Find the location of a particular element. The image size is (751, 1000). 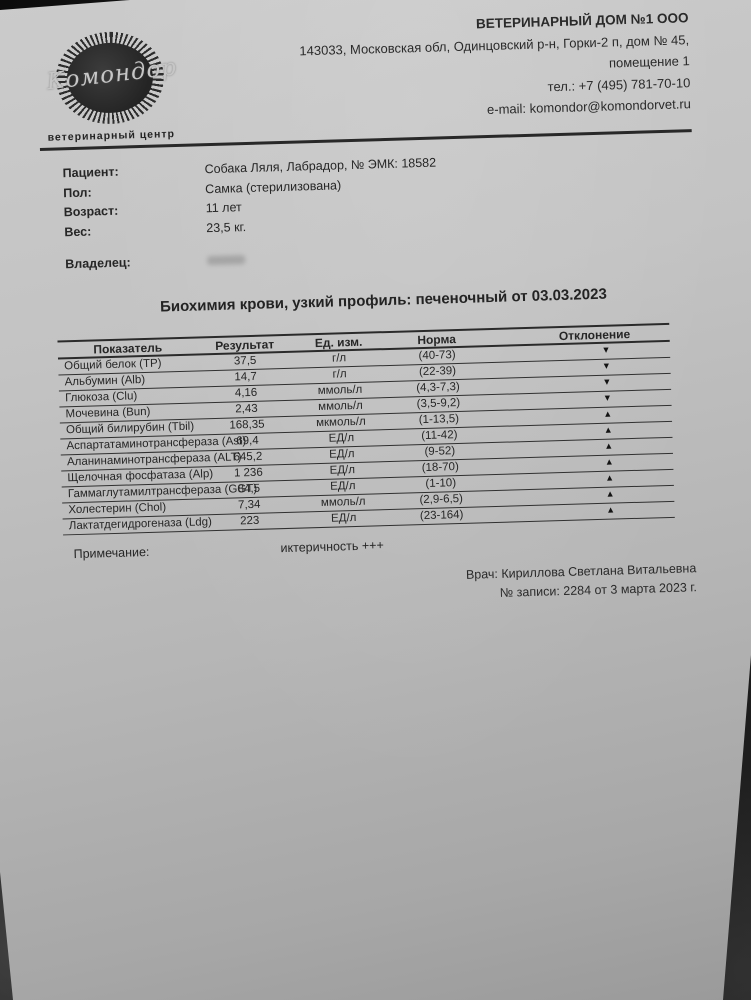

result-value: 223 is located at coordinates (249, 521).